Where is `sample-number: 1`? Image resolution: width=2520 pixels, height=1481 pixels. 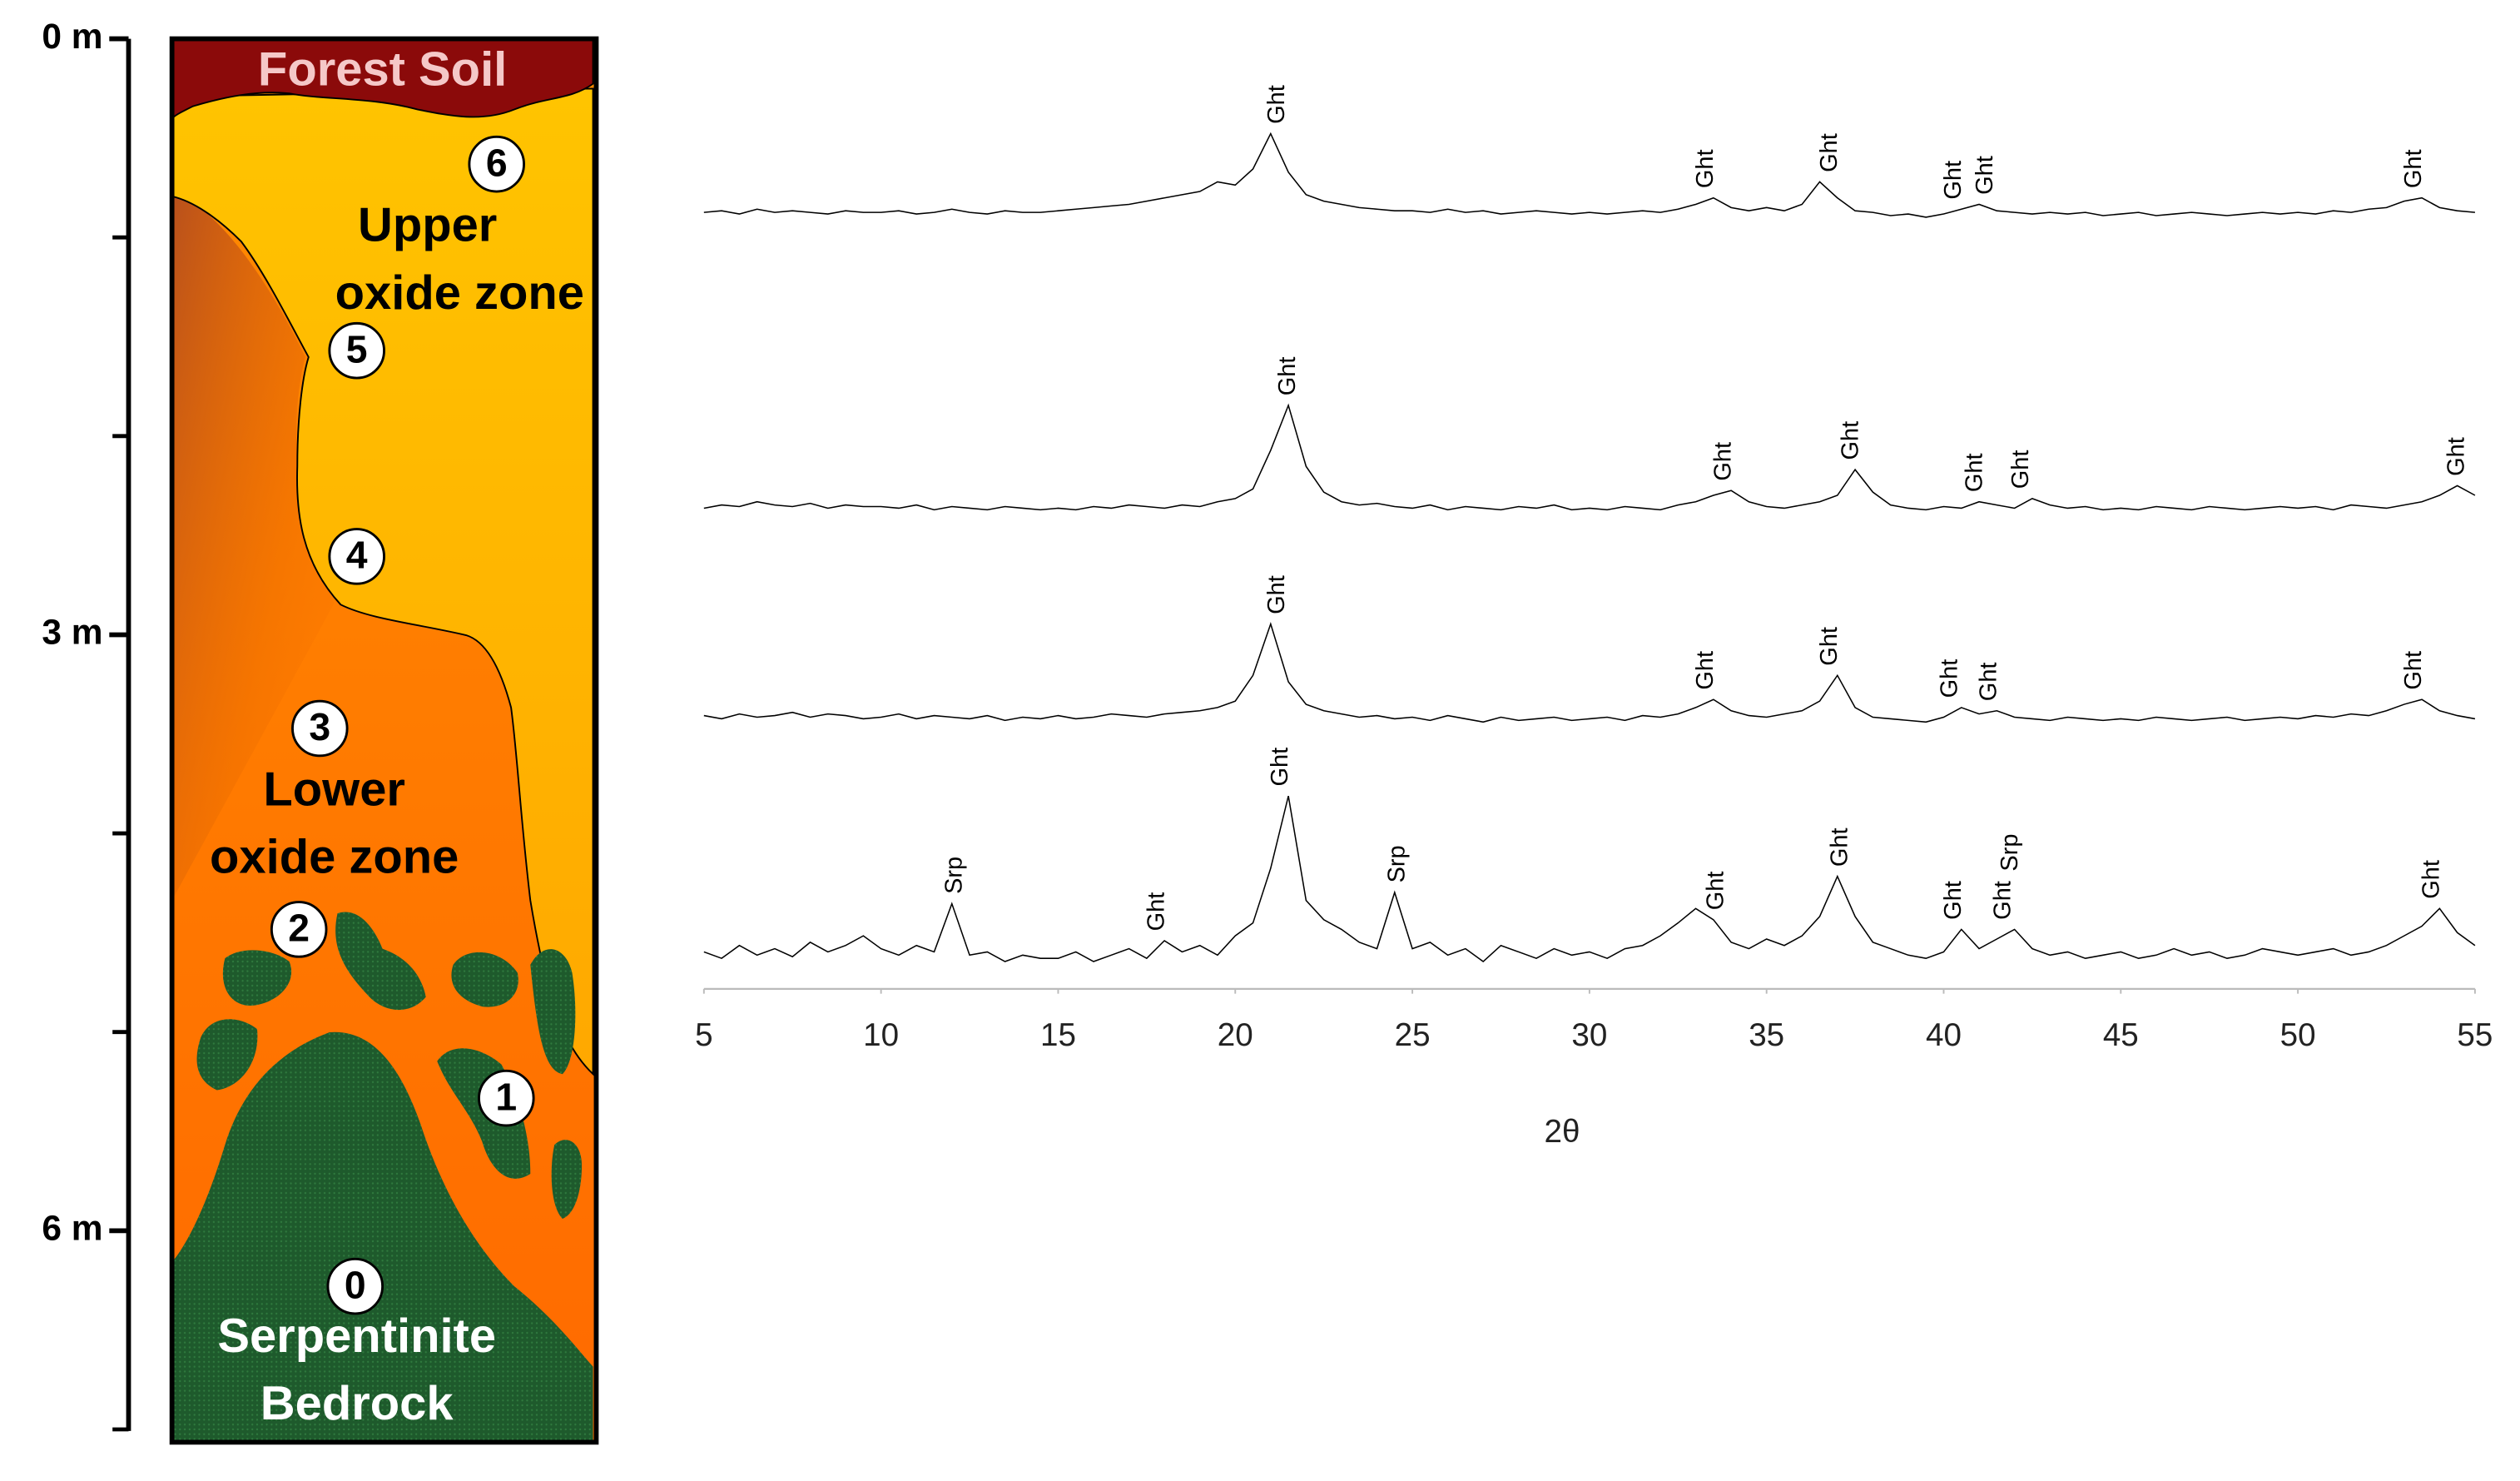 sample-number: 1 is located at coordinates (506, 1096).